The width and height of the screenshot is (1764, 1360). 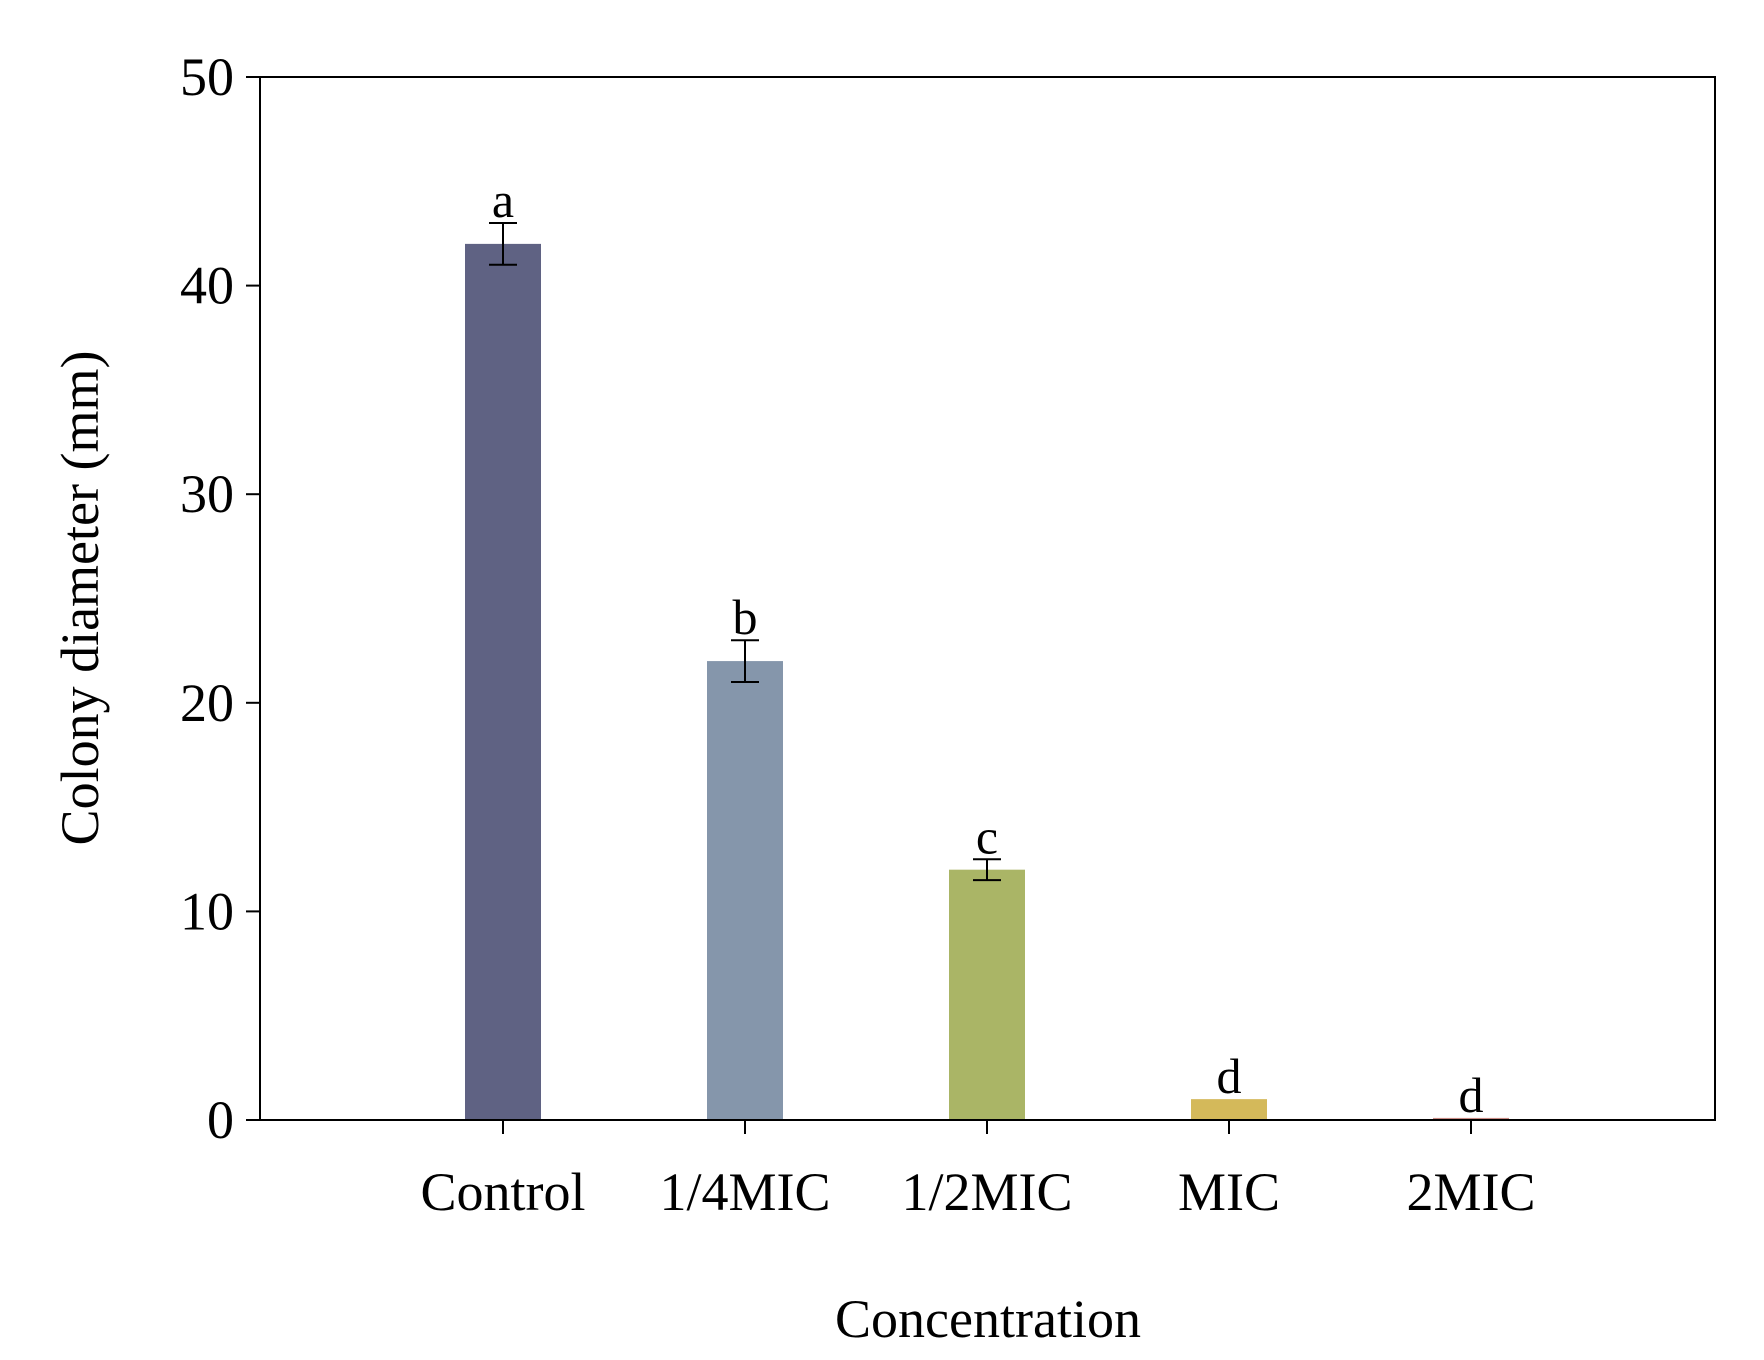 I want to click on x-tick-label: 2MIC, so click(x=1470, y=1192).